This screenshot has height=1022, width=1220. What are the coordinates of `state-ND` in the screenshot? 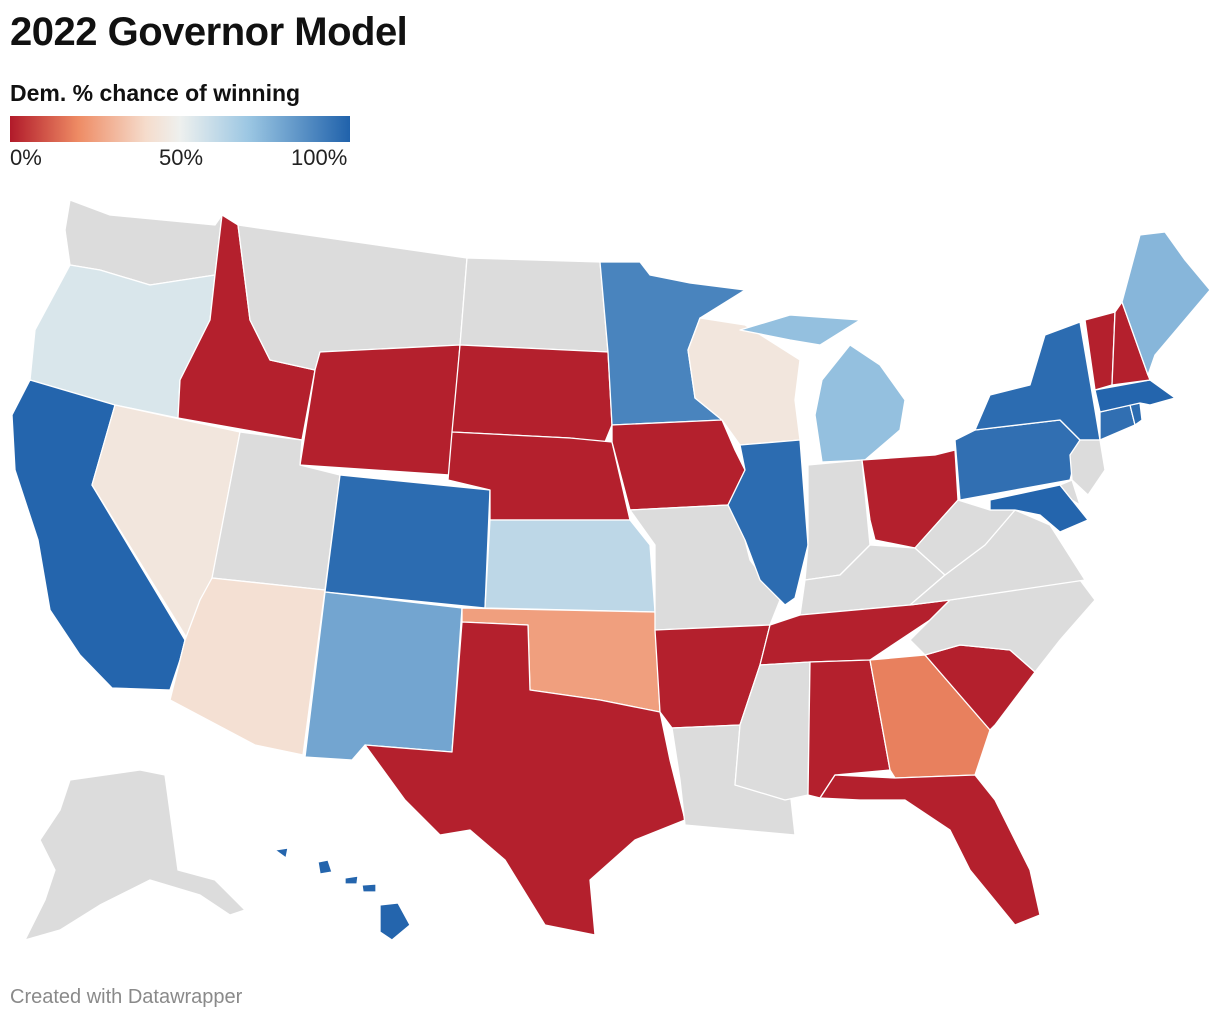 It's located at (534, 305).